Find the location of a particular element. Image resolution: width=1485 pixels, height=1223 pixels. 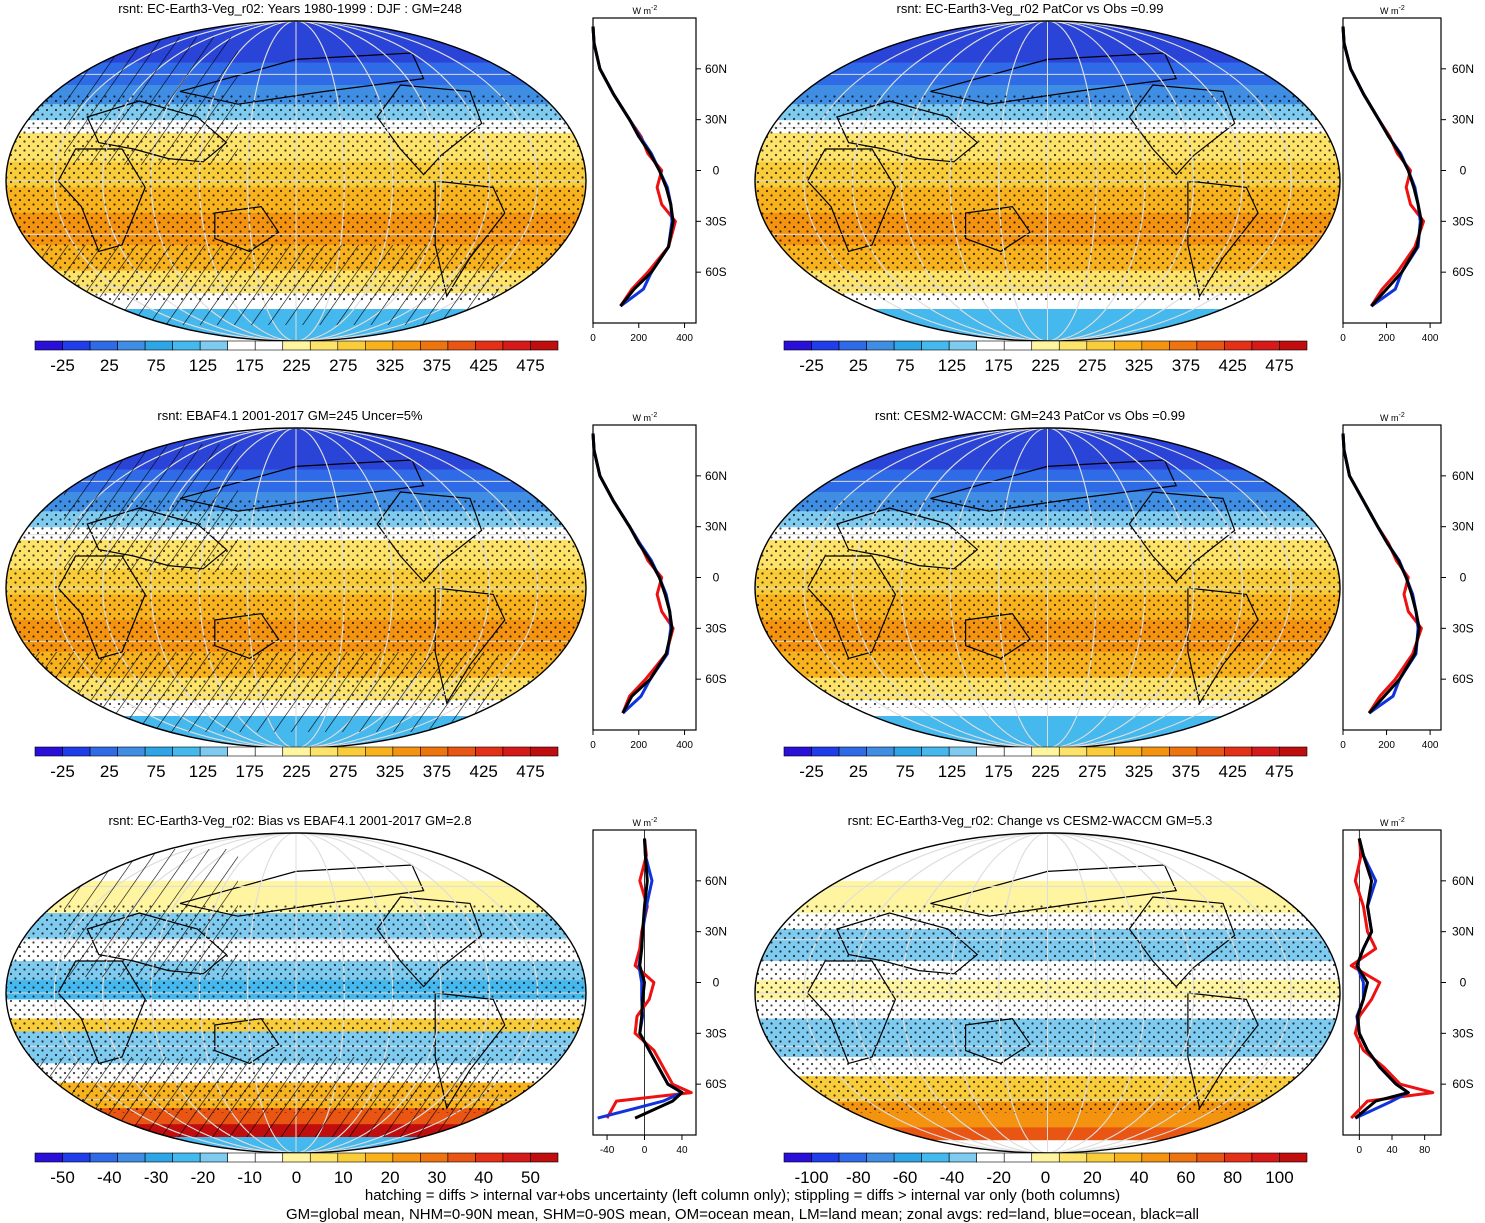

colorbar-label: -10 is located at coordinates (249, 1177).